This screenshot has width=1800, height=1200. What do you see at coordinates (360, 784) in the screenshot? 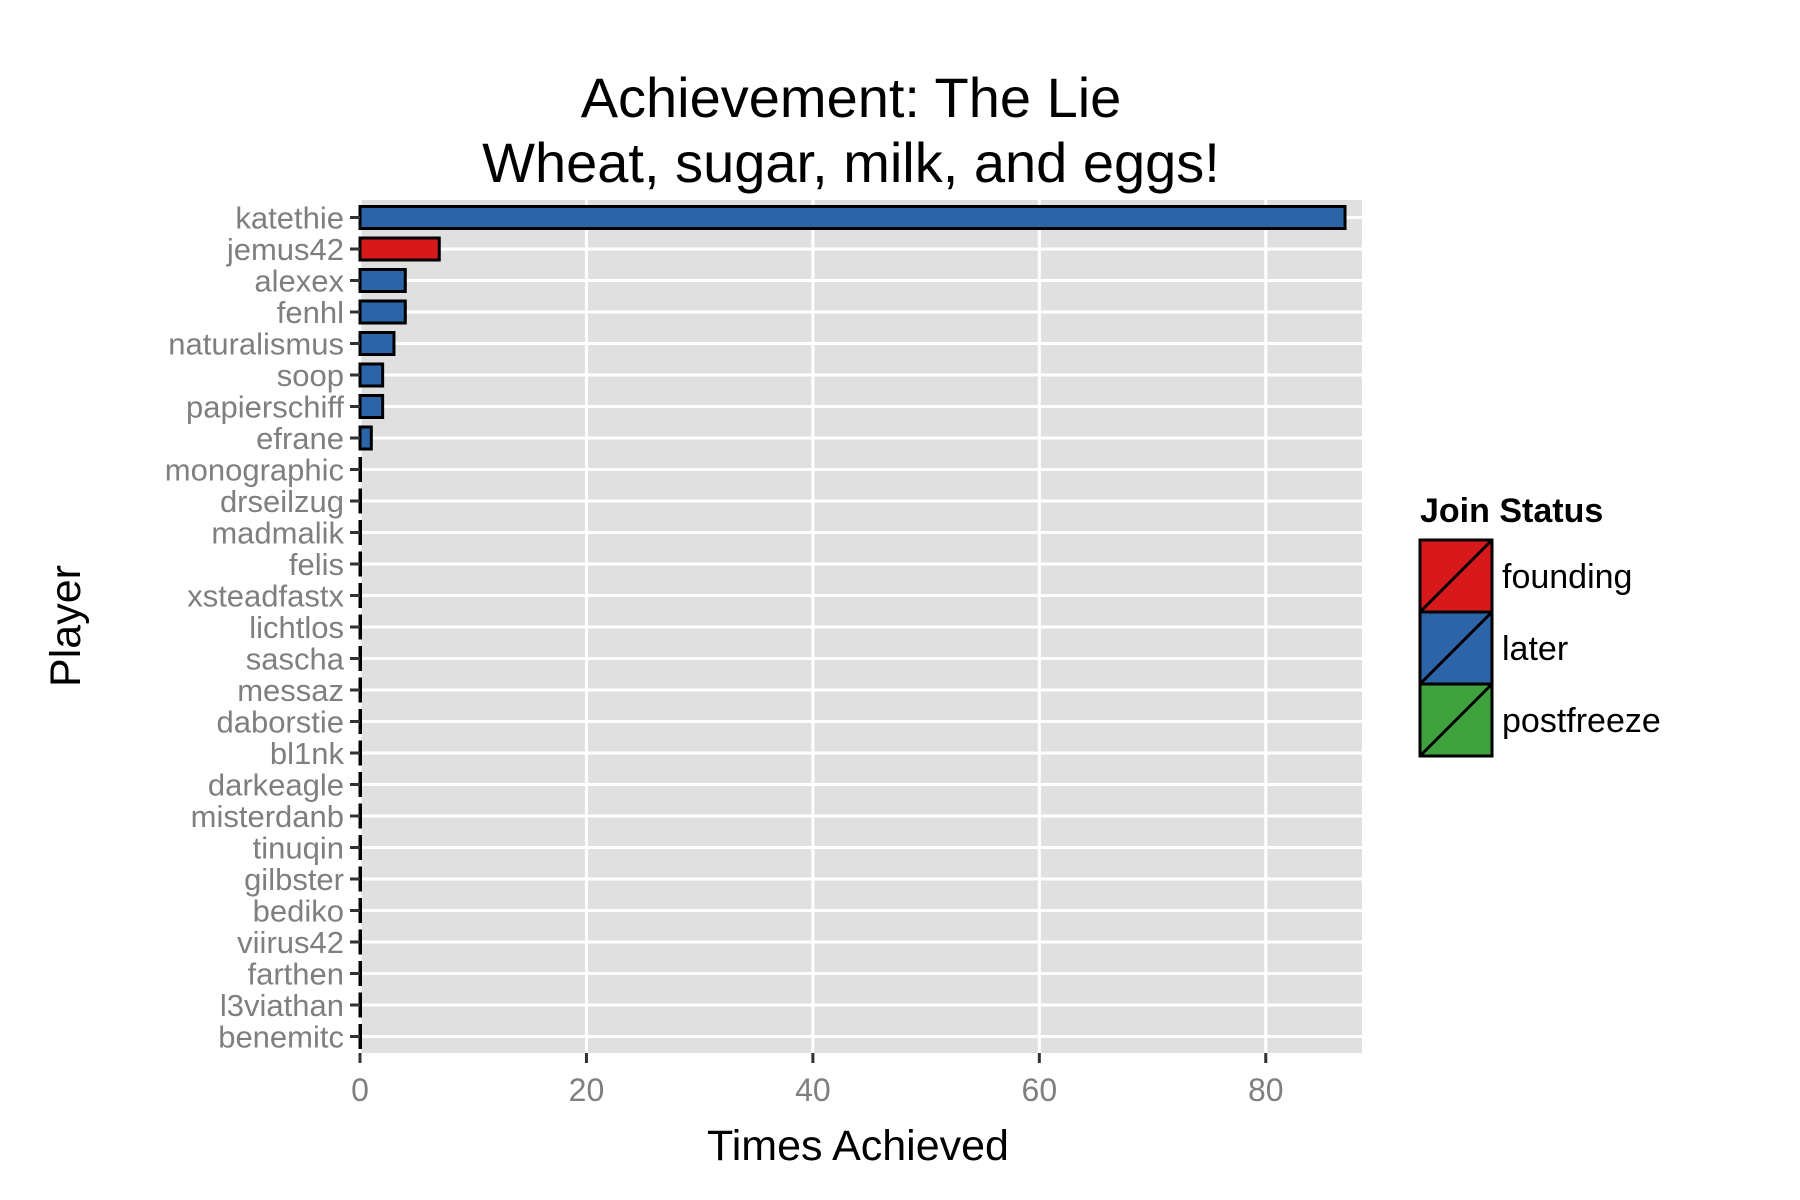
I see `bar-darkeagle` at bounding box center [360, 784].